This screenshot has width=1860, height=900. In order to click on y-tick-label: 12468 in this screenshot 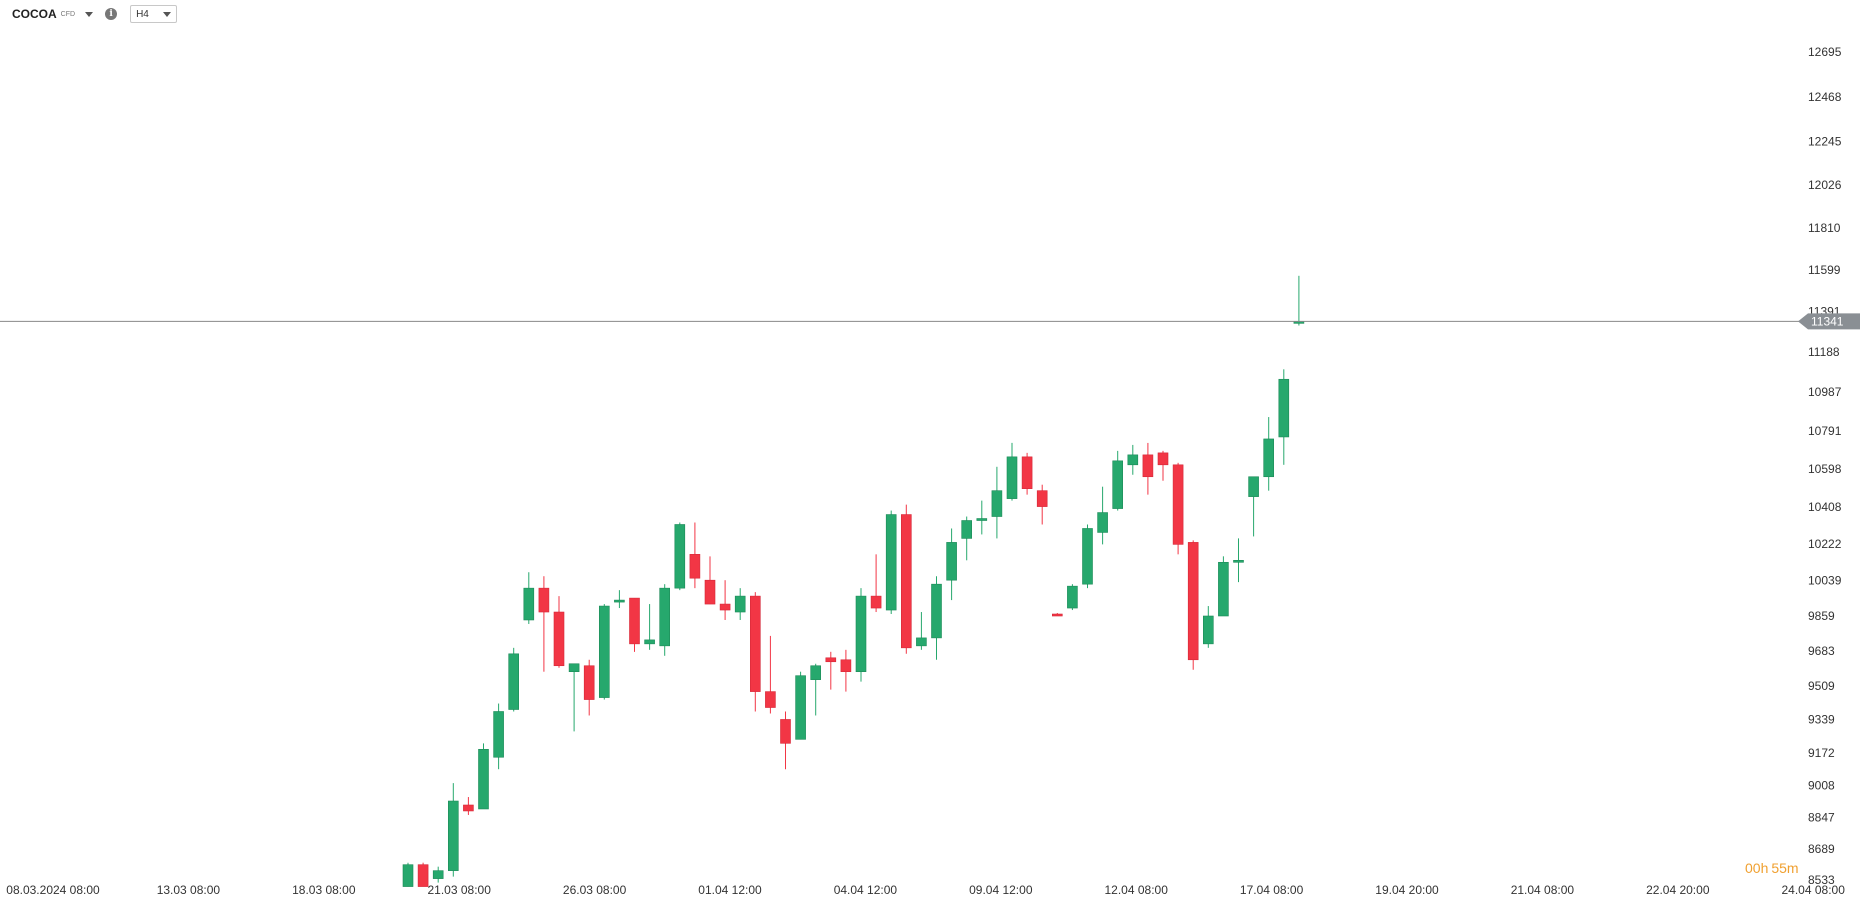, I will do `click(1825, 97)`.